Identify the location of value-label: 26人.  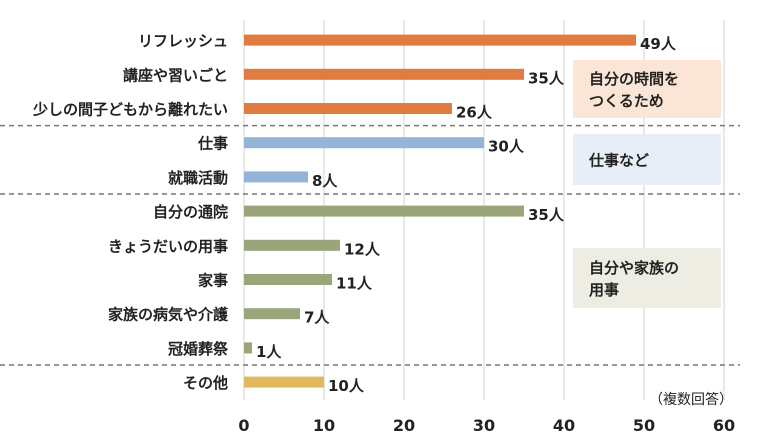
(474, 113).